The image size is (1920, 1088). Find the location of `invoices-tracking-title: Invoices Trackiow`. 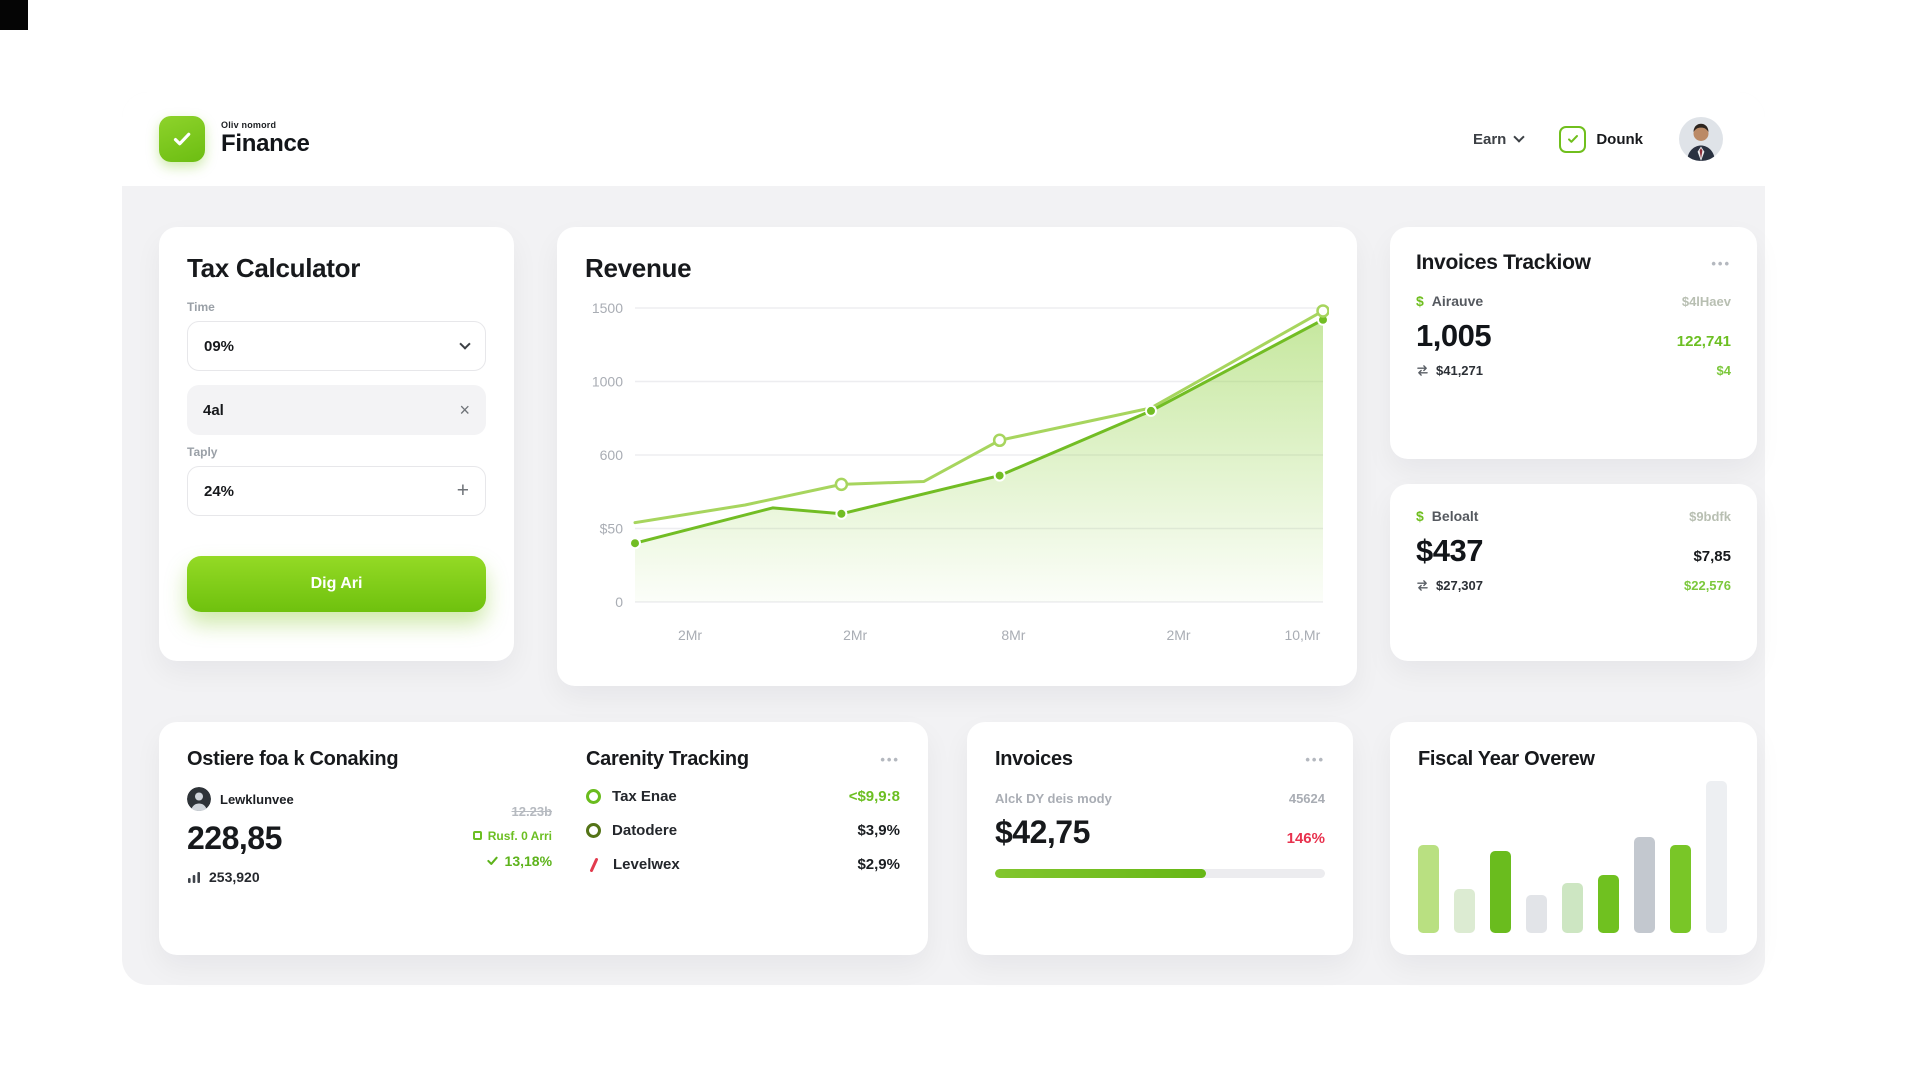

invoices-tracking-title: Invoices Trackiow is located at coordinates (1503, 262).